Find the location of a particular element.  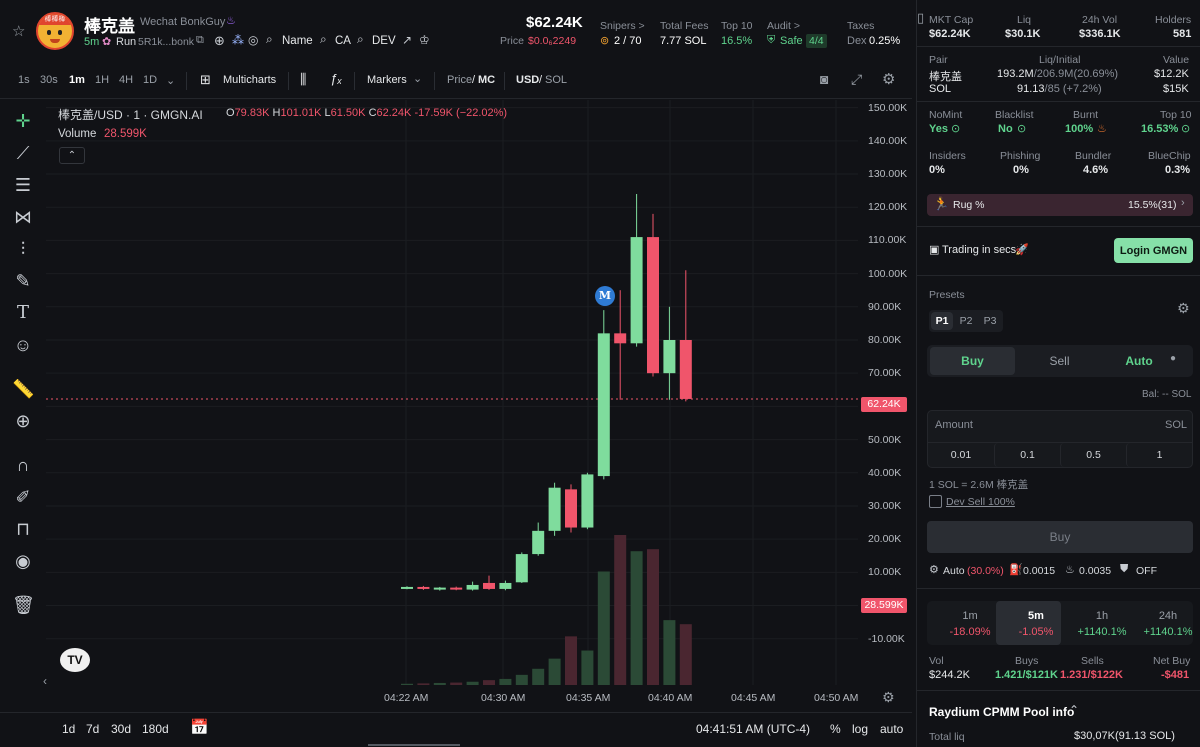

community-icon: ⁂ is located at coordinates (238, 40).